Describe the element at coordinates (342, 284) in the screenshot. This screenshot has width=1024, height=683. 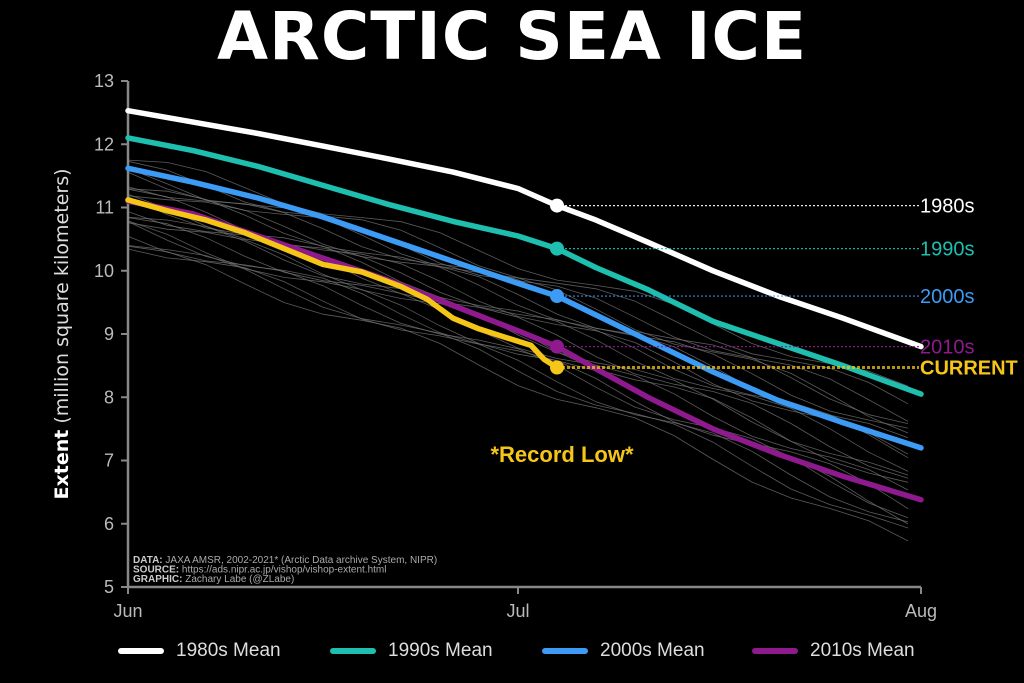
I see `series-line-current` at that location.